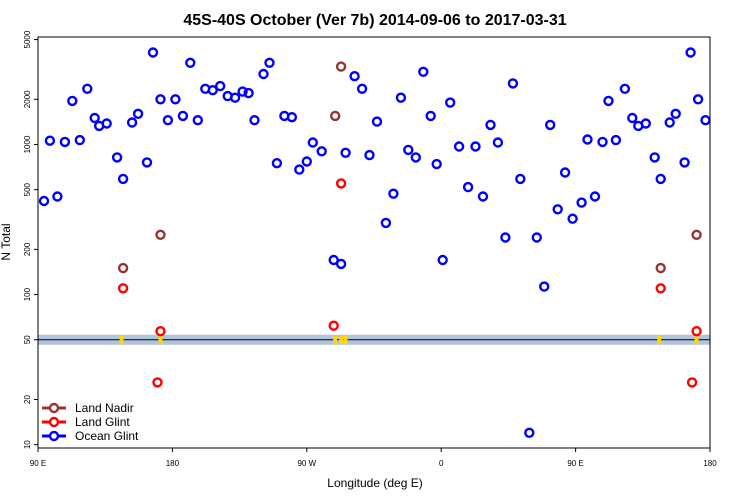 This screenshot has width=750, height=500. Describe the element at coordinates (27, 39) in the screenshot. I see `y-tick-label: 5000` at that location.